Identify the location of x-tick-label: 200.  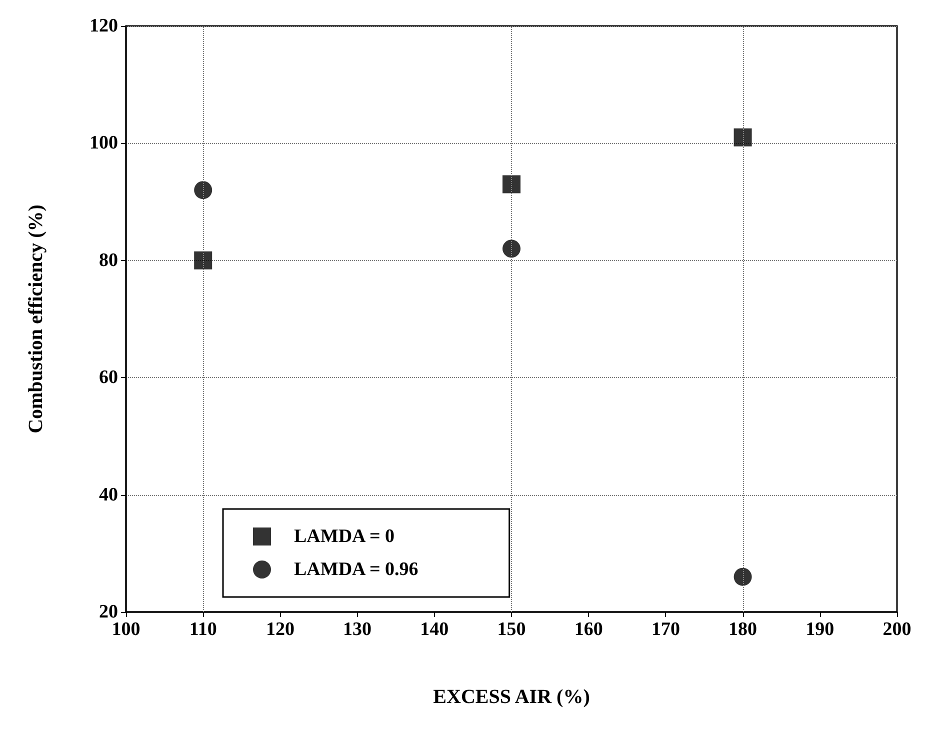
(897, 629).